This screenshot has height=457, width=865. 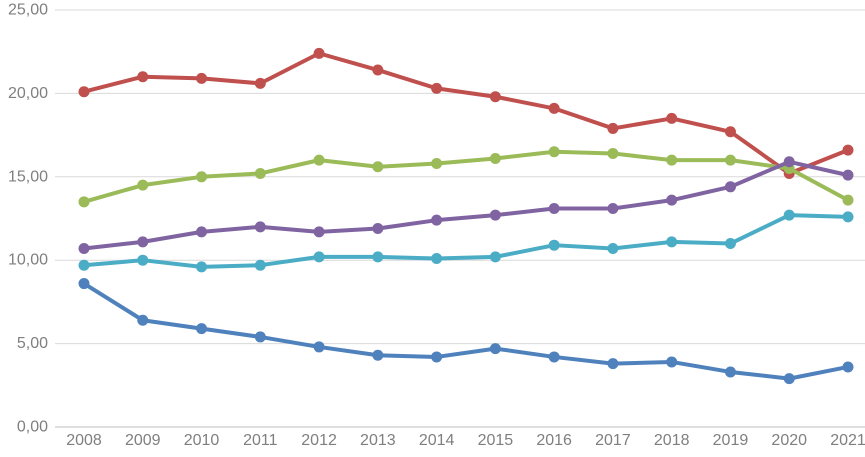 I want to click on x-axis-tick-label: 2012, so click(x=319, y=440).